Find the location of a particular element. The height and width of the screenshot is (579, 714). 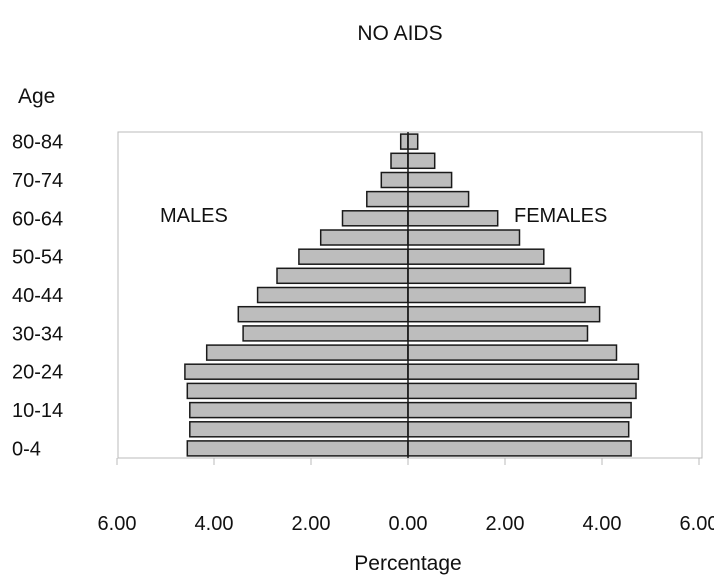

x-tick-label-4: 2.00 is located at coordinates (505, 524).